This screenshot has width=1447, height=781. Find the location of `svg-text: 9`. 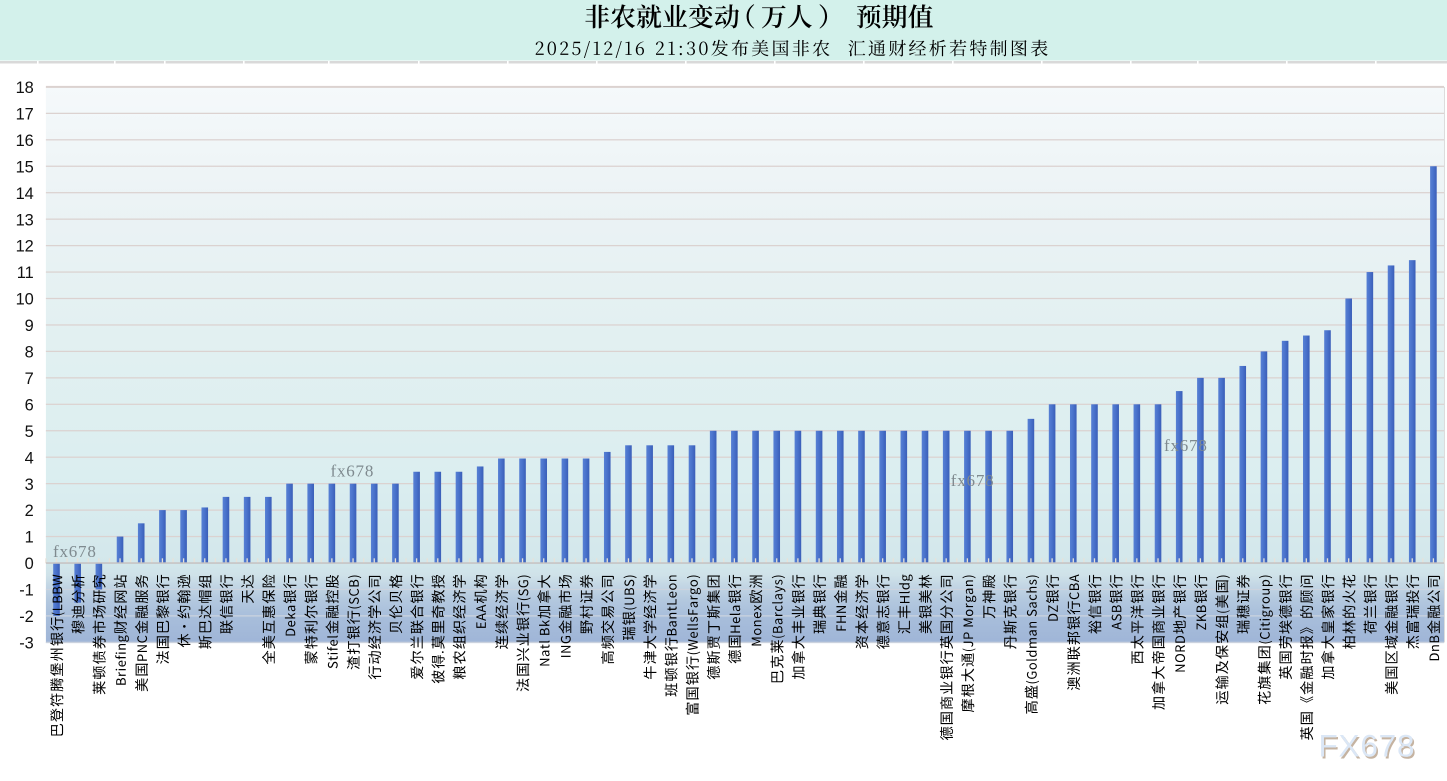

svg-text: 9 is located at coordinates (29, 326).